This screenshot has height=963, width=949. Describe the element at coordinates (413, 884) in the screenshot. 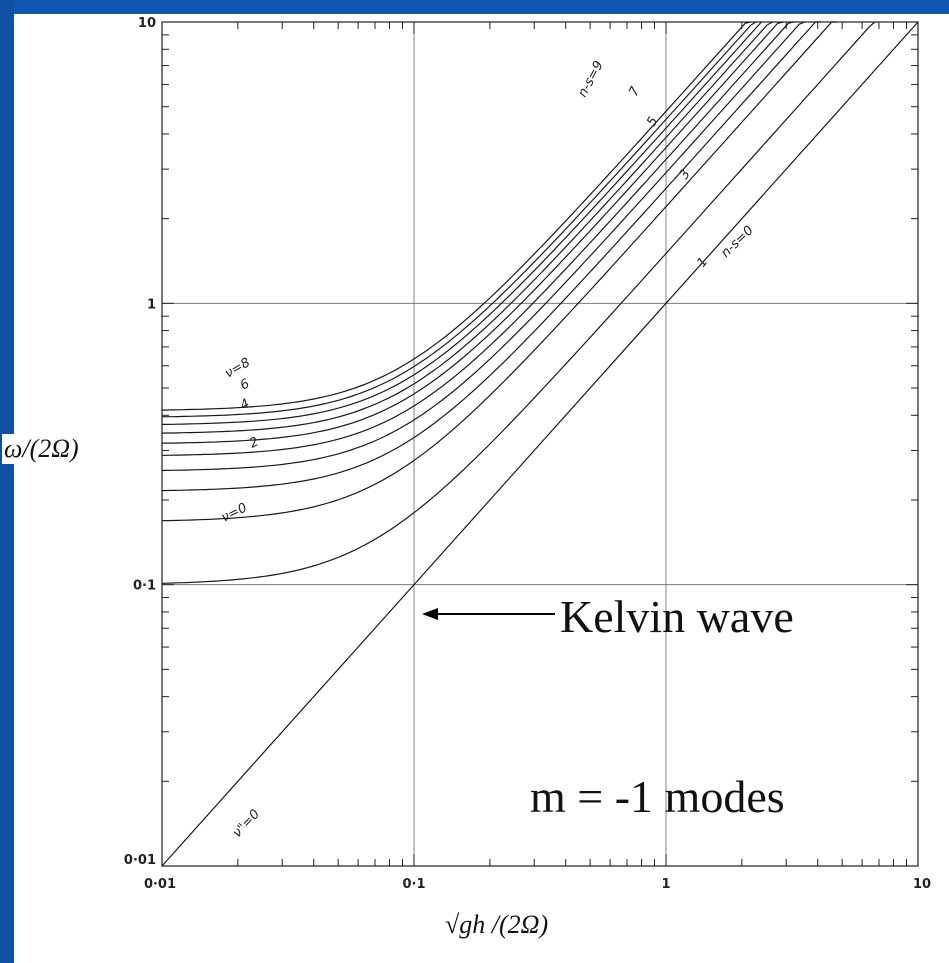

I see `x-tick-label: 0·1` at that location.